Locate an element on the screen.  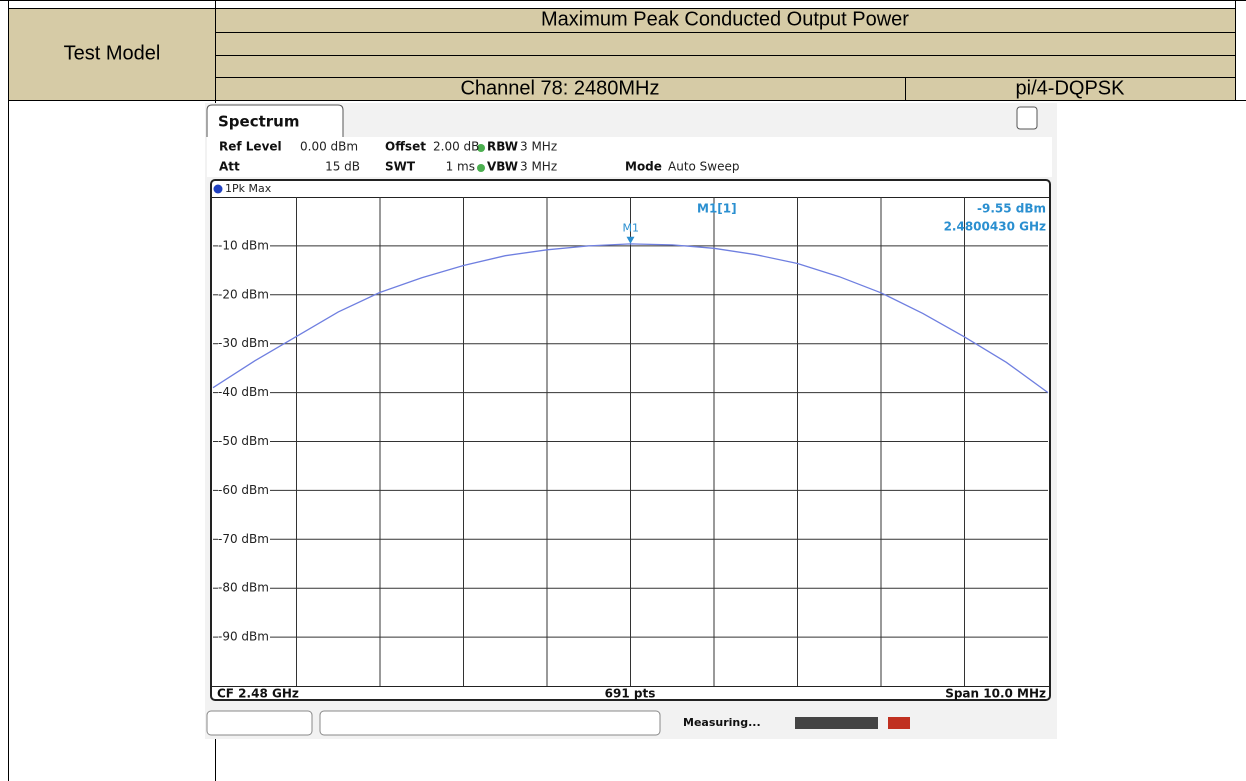
y-tick-label: -90 dBm is located at coordinates (243, 637).